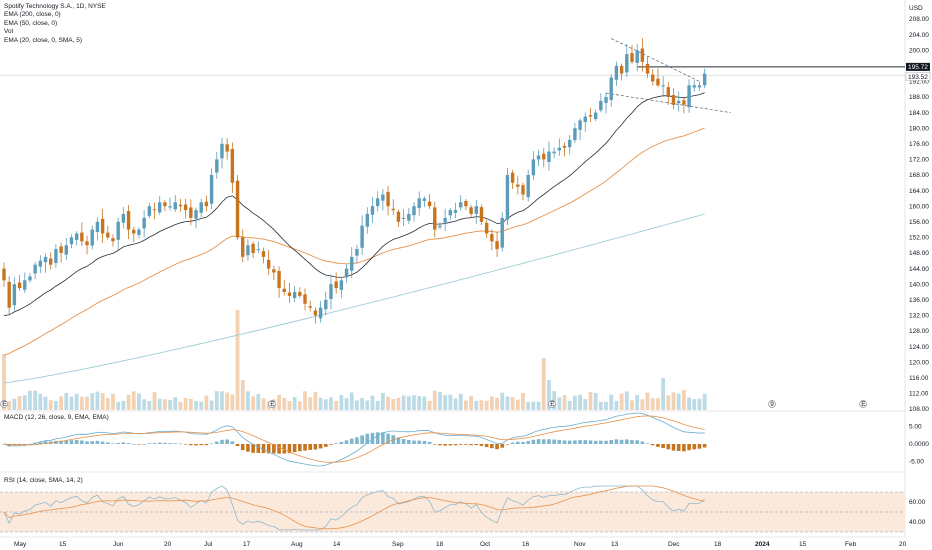 The width and height of the screenshot is (932, 550). I want to click on price-tick-label: 156.00, so click(919, 222).